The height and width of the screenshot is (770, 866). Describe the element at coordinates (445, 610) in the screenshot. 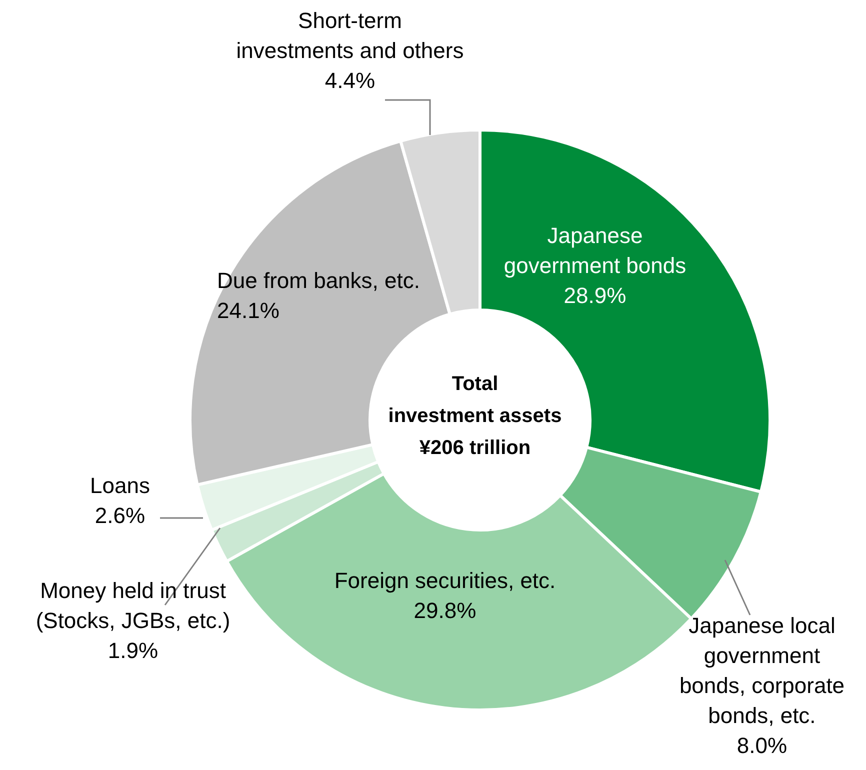

I see `data-label: 29.8%` at that location.